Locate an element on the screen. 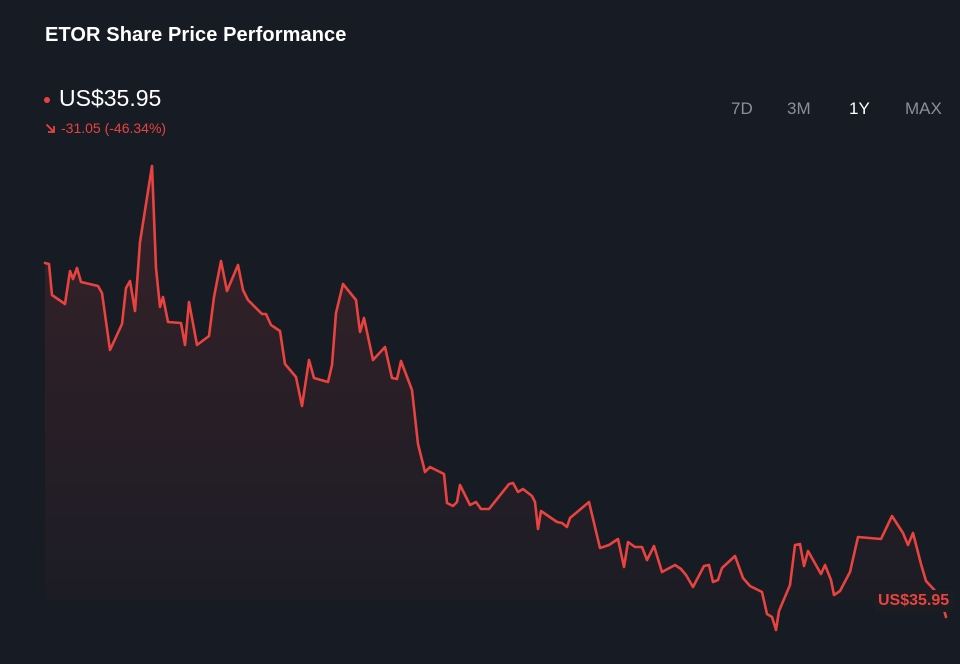 The height and width of the screenshot is (664, 960). arrow-down-right-icon is located at coordinates (50, 128).